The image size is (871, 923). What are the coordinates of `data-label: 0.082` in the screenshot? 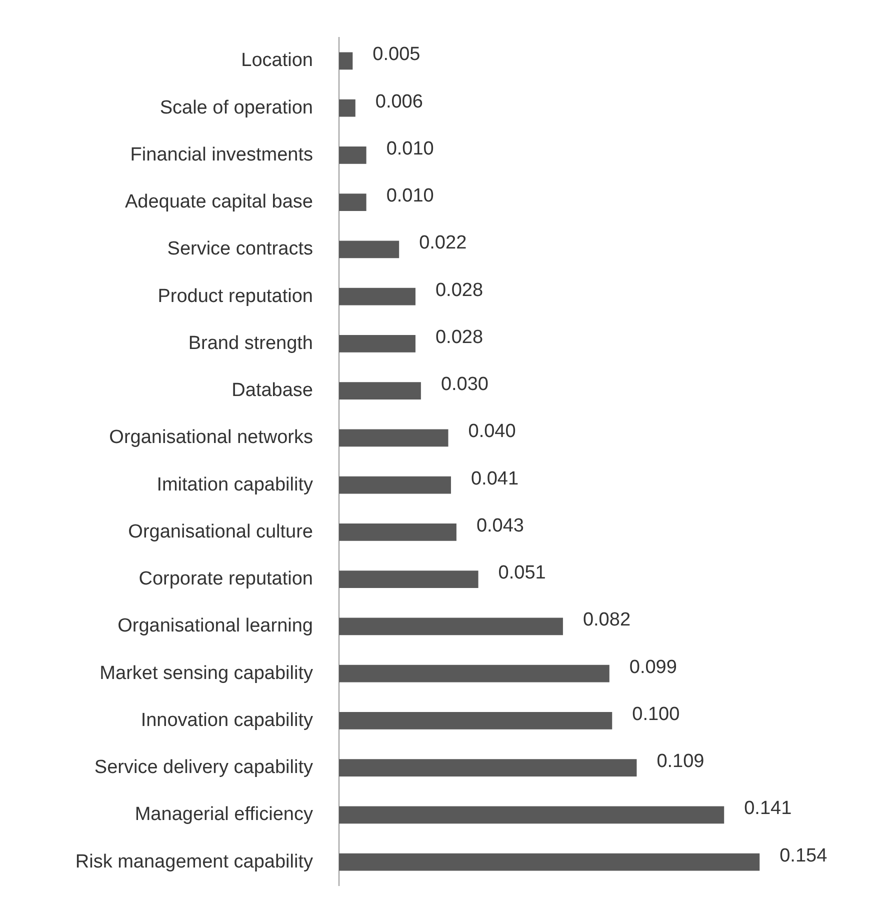 It's located at (606, 620).